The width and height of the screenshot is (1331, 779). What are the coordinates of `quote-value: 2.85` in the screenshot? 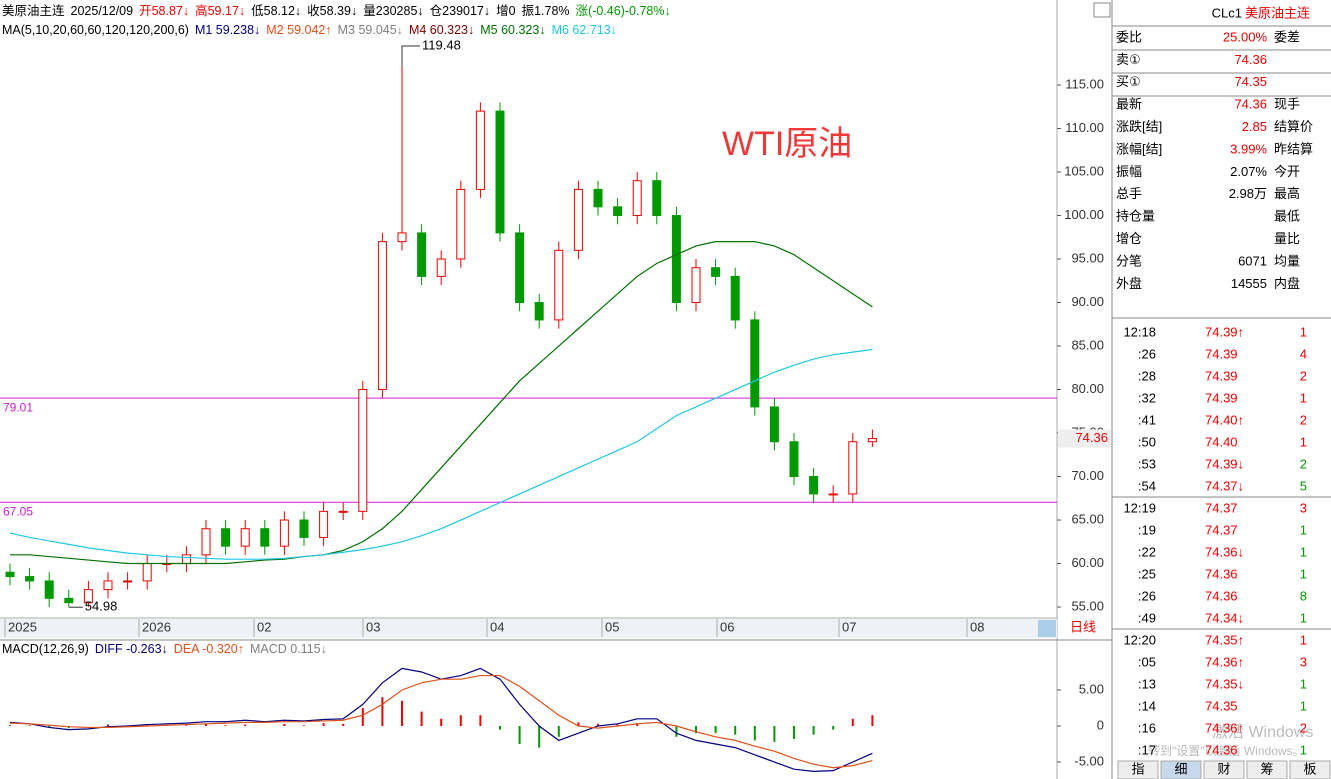 It's located at (1254, 126).